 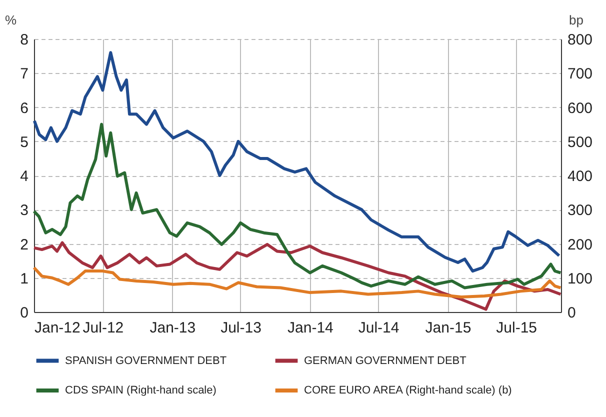 What do you see at coordinates (57, 328) in the screenshot?
I see `x-tick-label: Jan-12` at bounding box center [57, 328].